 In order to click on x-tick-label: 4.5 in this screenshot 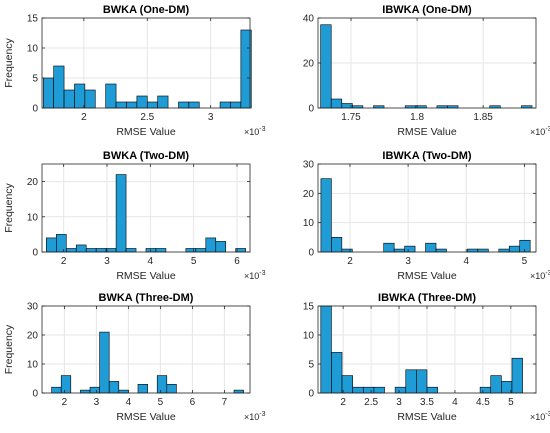, I will do `click(483, 402)`.